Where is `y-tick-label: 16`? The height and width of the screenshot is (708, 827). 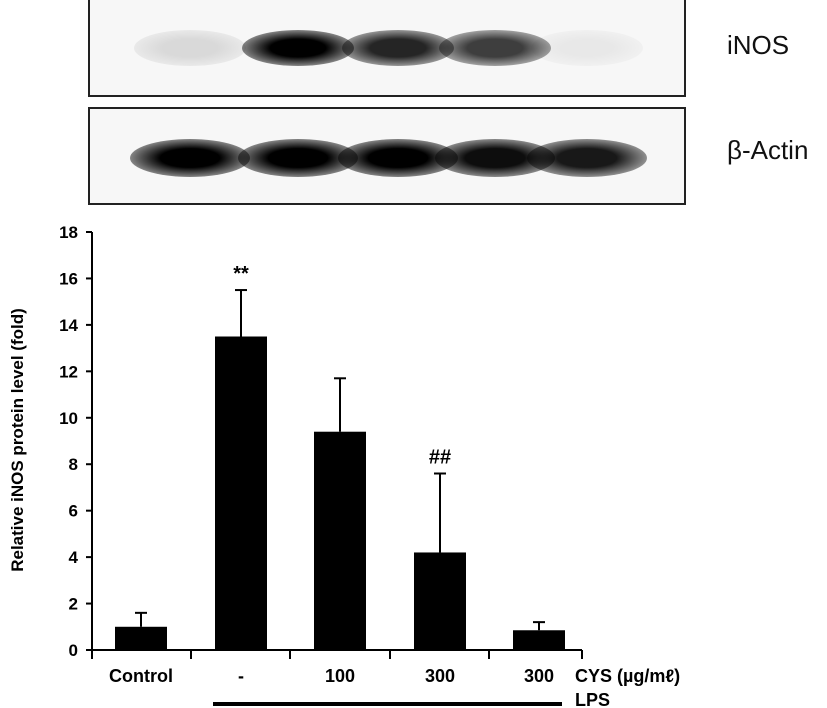
y-tick-label: 16 is located at coordinates (68, 278).